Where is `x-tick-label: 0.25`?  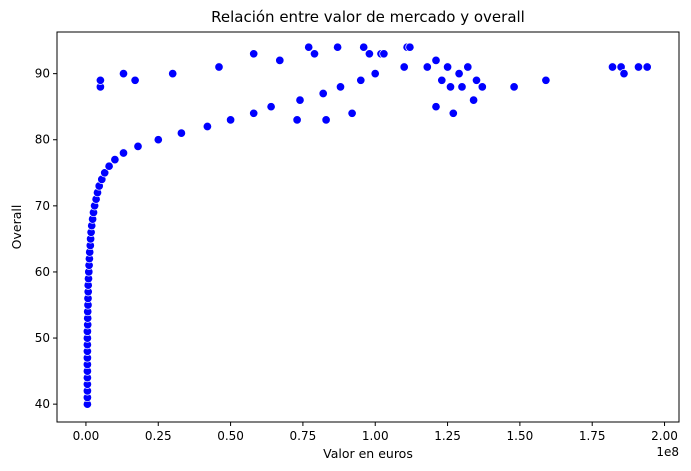 x-tick-label: 0.25 is located at coordinates (158, 436).